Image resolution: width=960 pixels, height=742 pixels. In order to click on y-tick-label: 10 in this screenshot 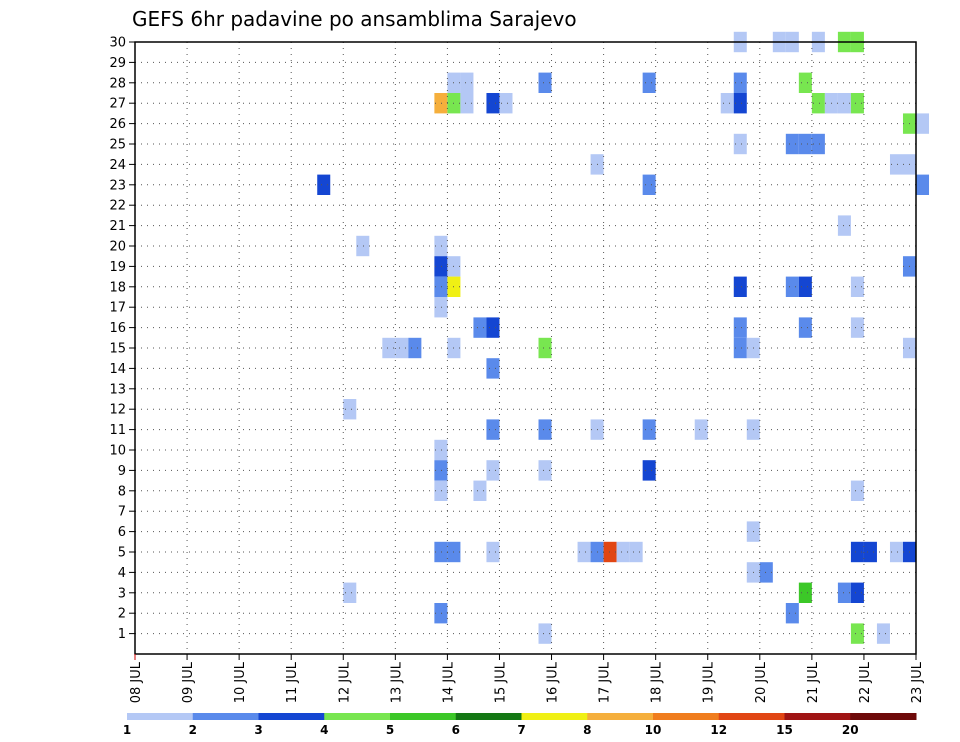, I will do `click(117, 451)`.